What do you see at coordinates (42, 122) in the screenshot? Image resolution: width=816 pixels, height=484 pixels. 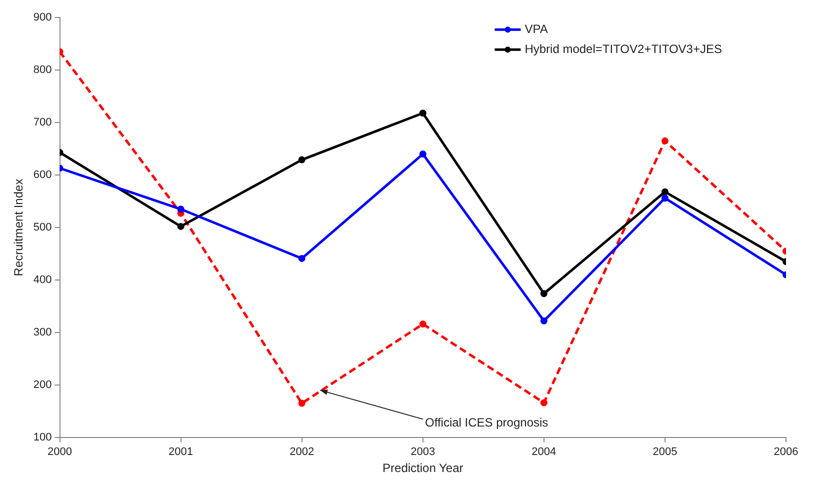 I see `y-tick-label: 700` at bounding box center [42, 122].